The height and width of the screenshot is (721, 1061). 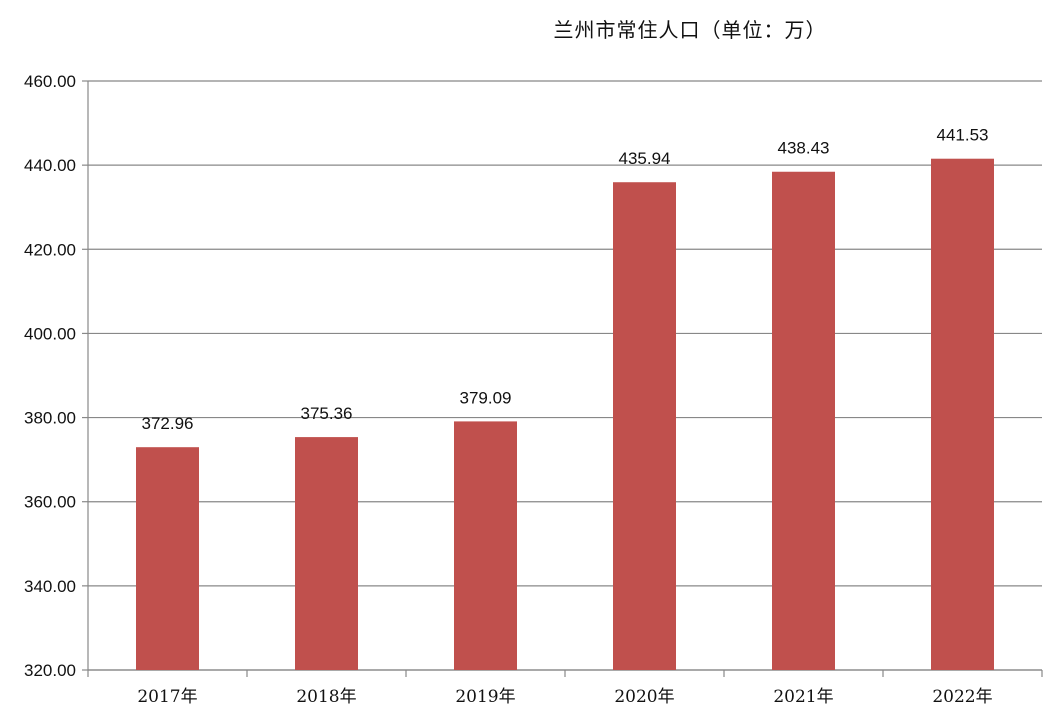 What do you see at coordinates (963, 135) in the screenshot?
I see `data-label: 441.53` at bounding box center [963, 135].